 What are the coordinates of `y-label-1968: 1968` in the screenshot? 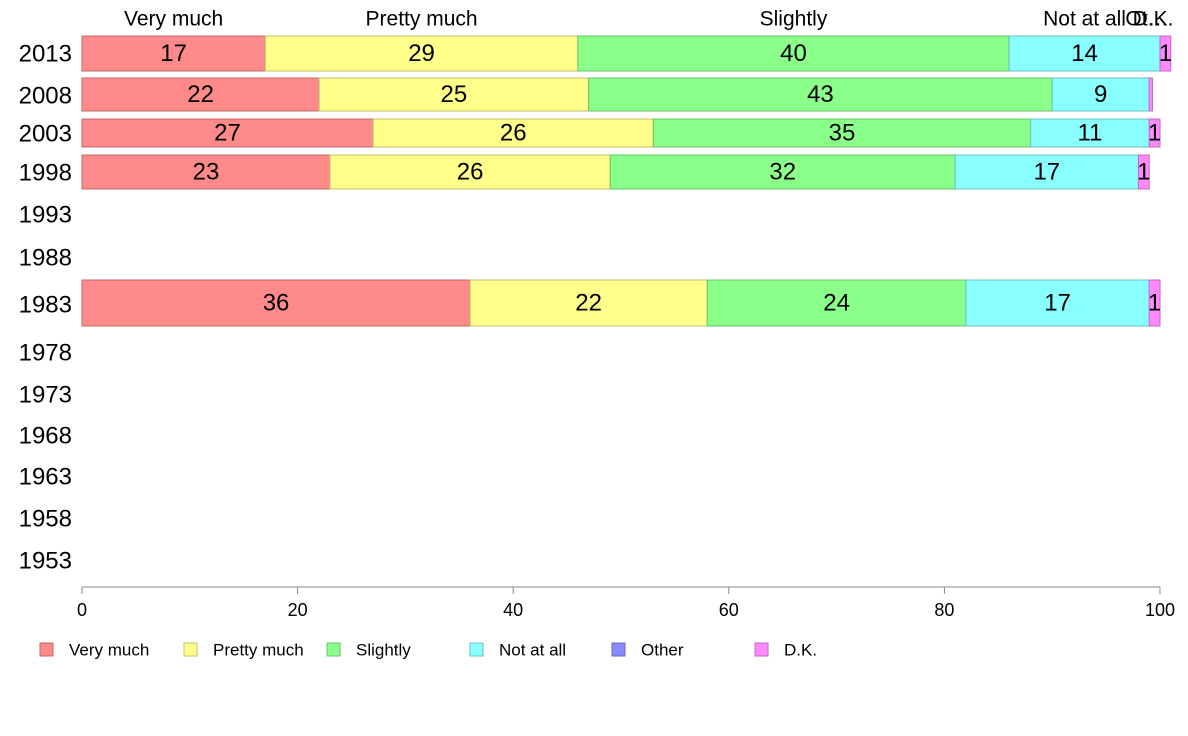 It's located at (45, 436).